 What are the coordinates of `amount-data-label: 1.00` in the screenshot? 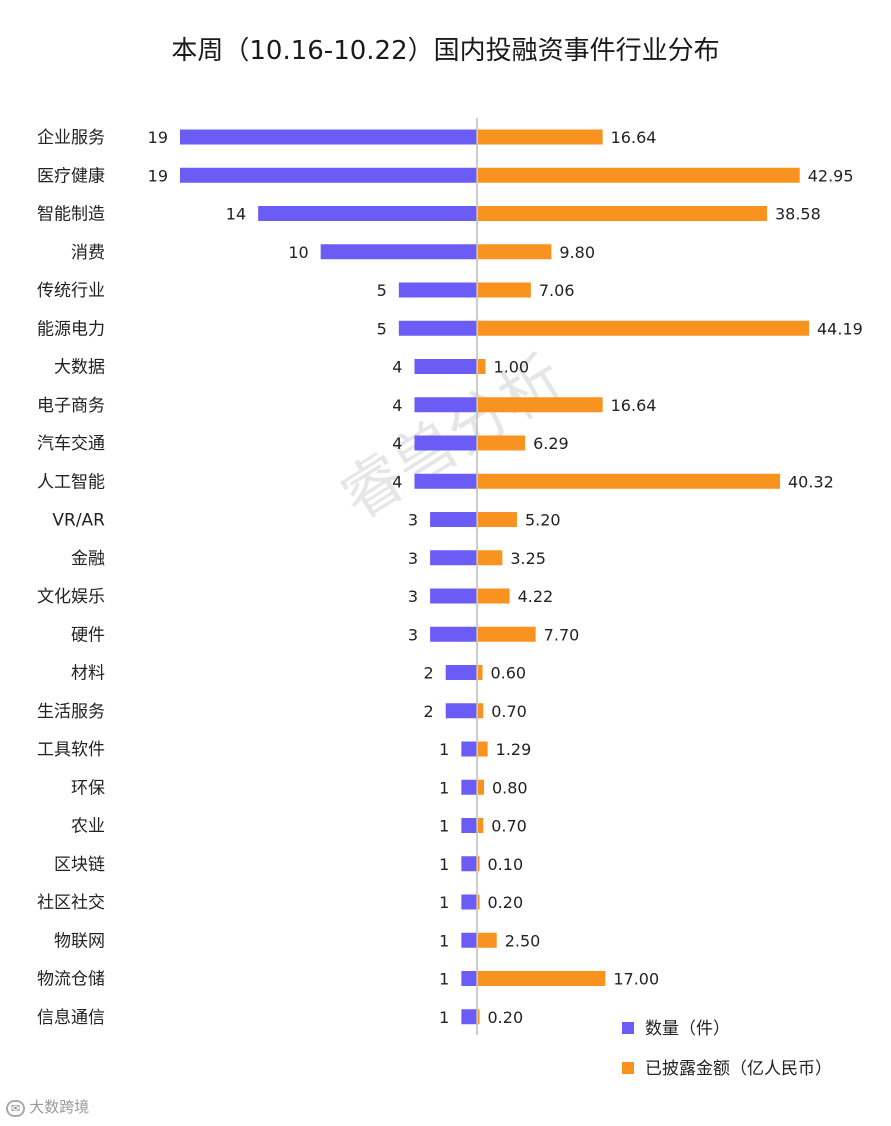 It's located at (511, 367).